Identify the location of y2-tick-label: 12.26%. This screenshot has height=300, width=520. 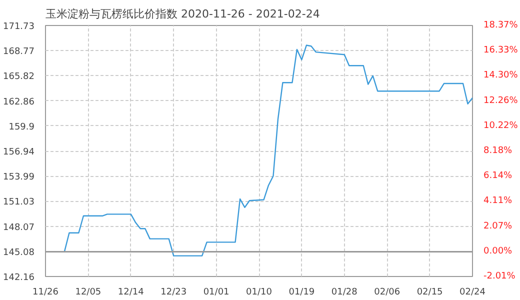
(501, 101).